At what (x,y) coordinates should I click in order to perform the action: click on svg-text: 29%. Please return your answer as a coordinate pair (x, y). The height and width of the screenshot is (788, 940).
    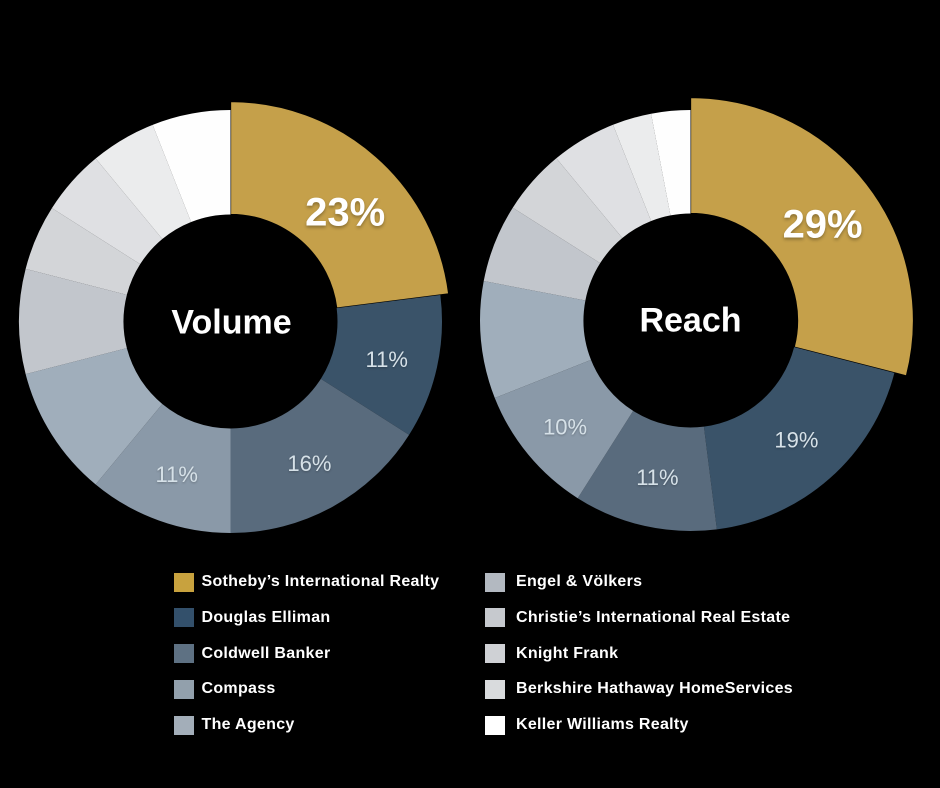
    Looking at the image, I should click on (823, 225).